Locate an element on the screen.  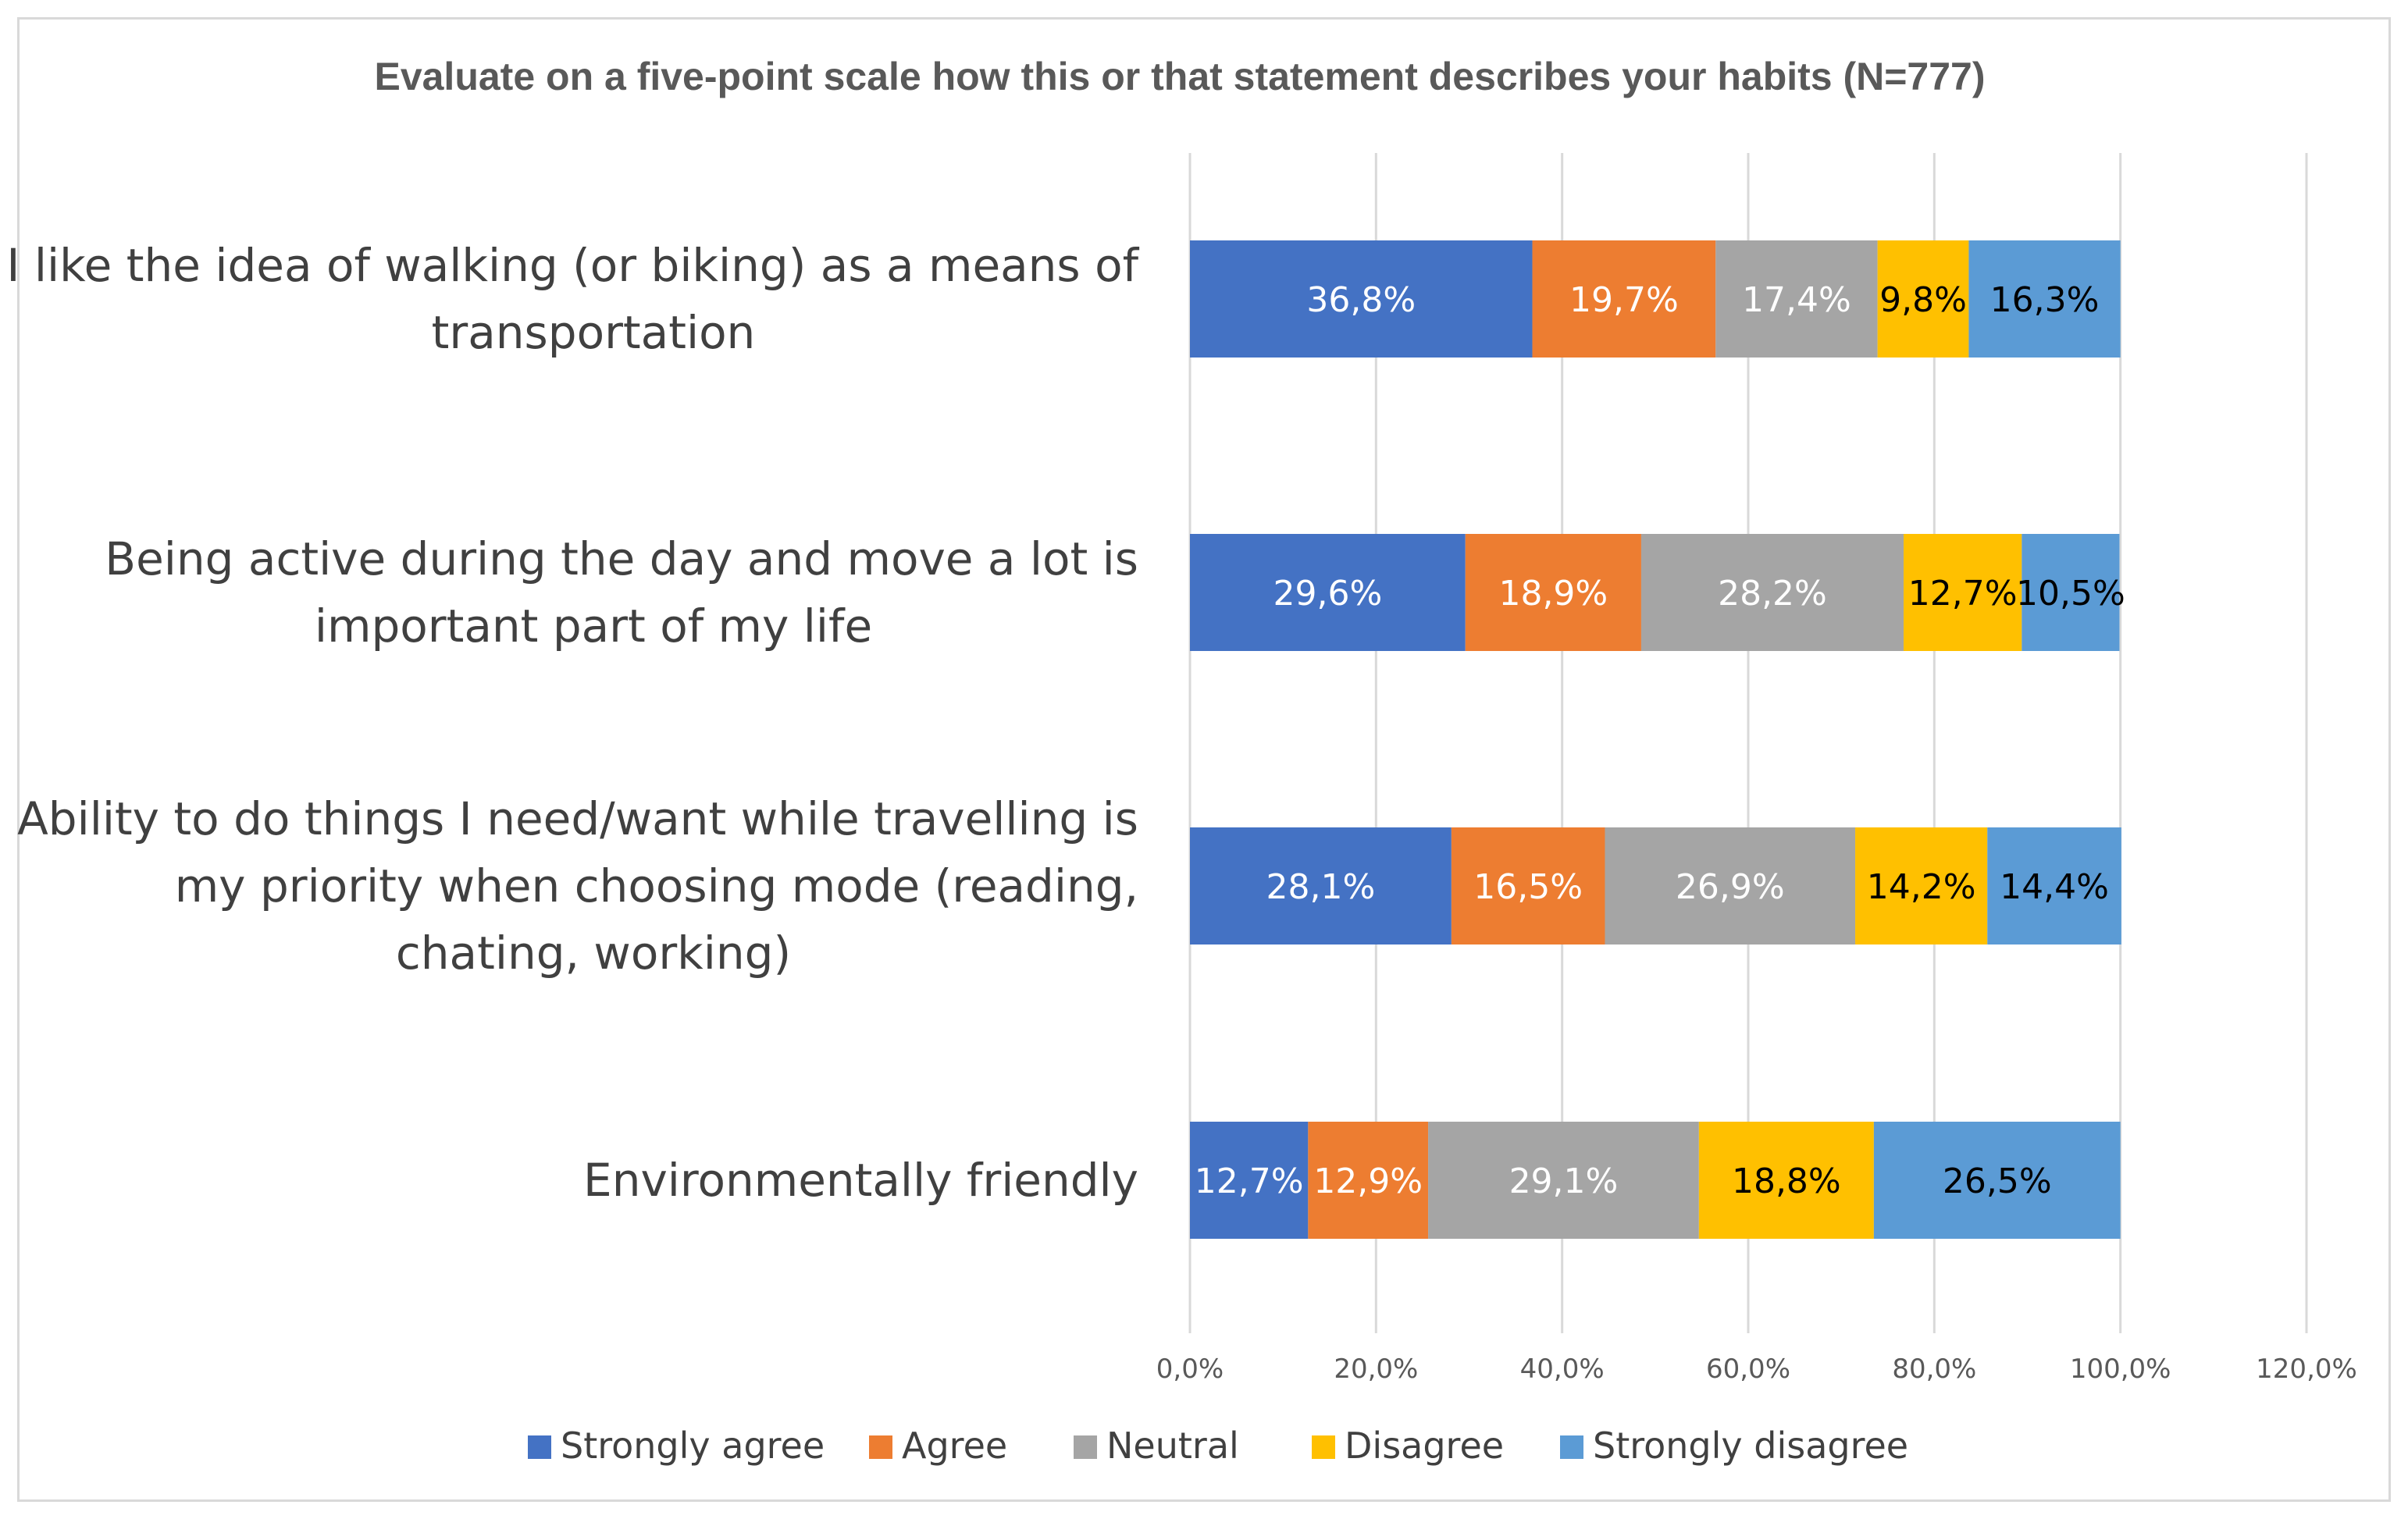
data-label: 26,9% is located at coordinates (1730, 887).